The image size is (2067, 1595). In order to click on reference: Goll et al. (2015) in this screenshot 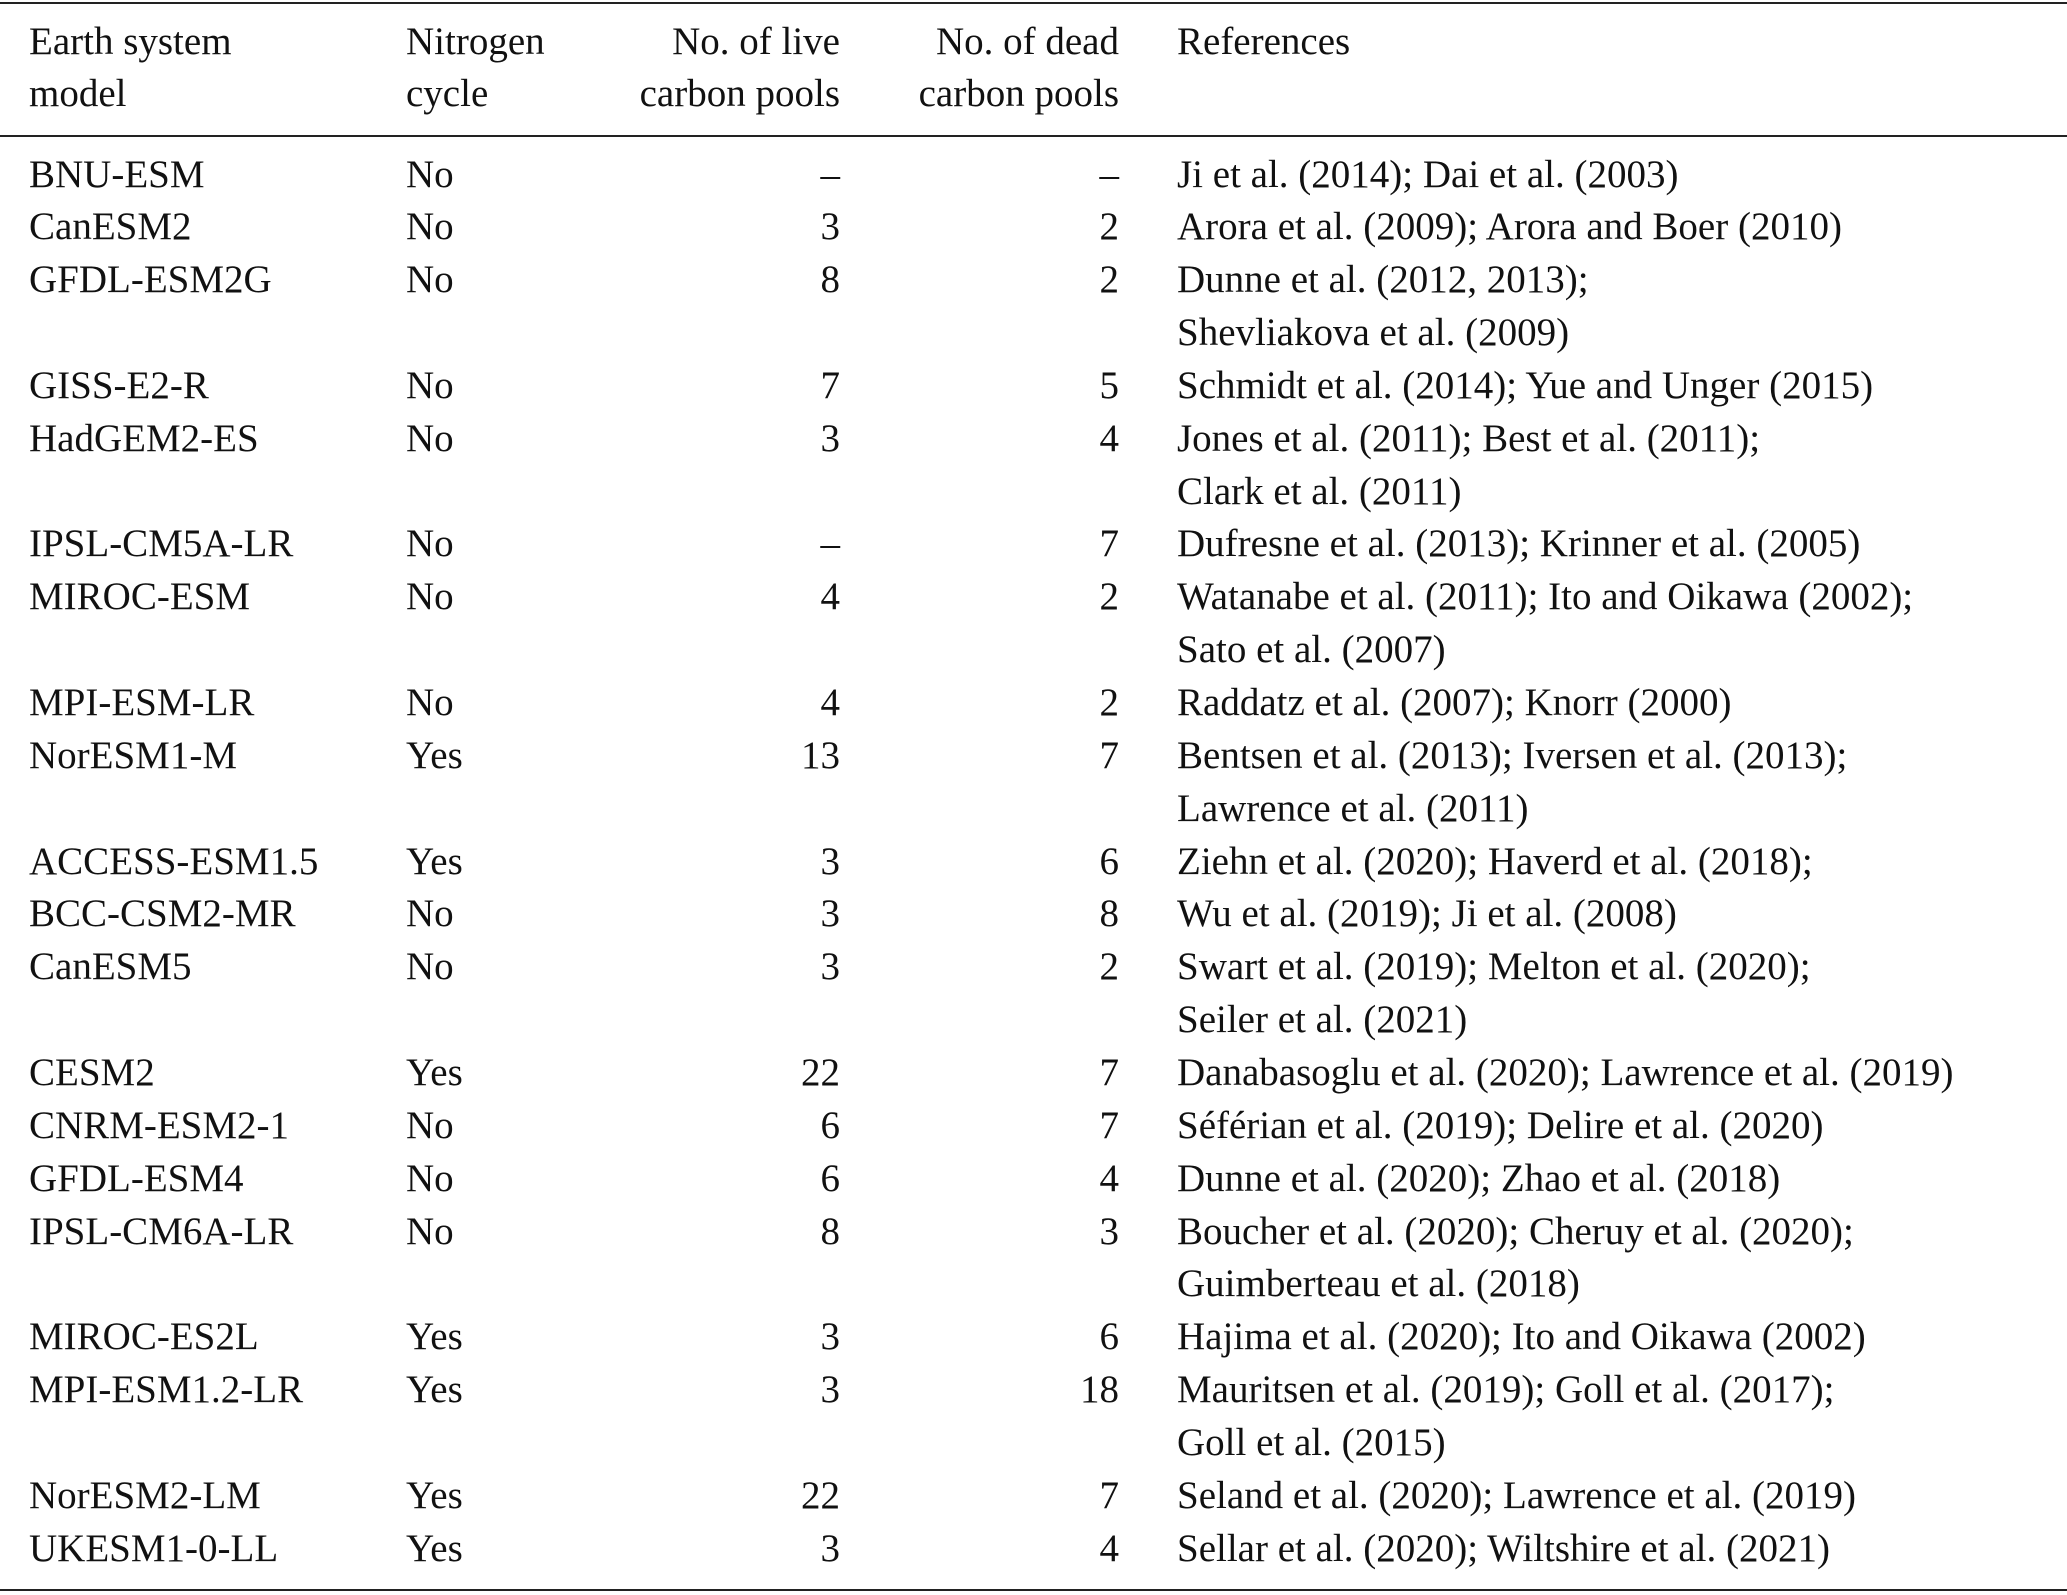, I will do `click(1311, 1442)`.